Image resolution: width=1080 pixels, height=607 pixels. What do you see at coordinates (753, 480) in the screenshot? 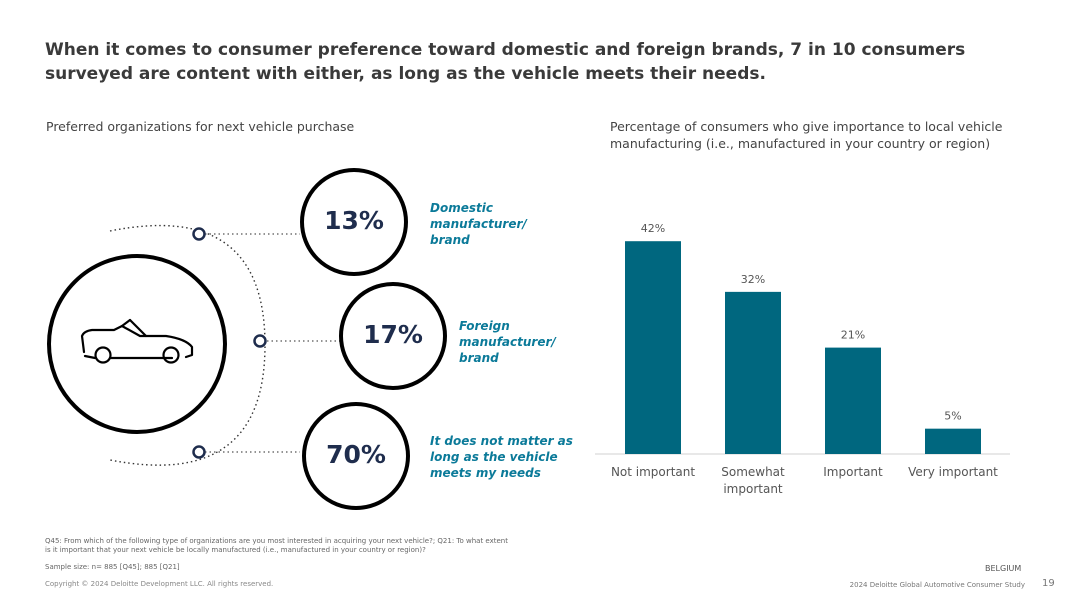
I see `x-tick-label-somewhat-important: Somewhat important` at bounding box center [753, 480].